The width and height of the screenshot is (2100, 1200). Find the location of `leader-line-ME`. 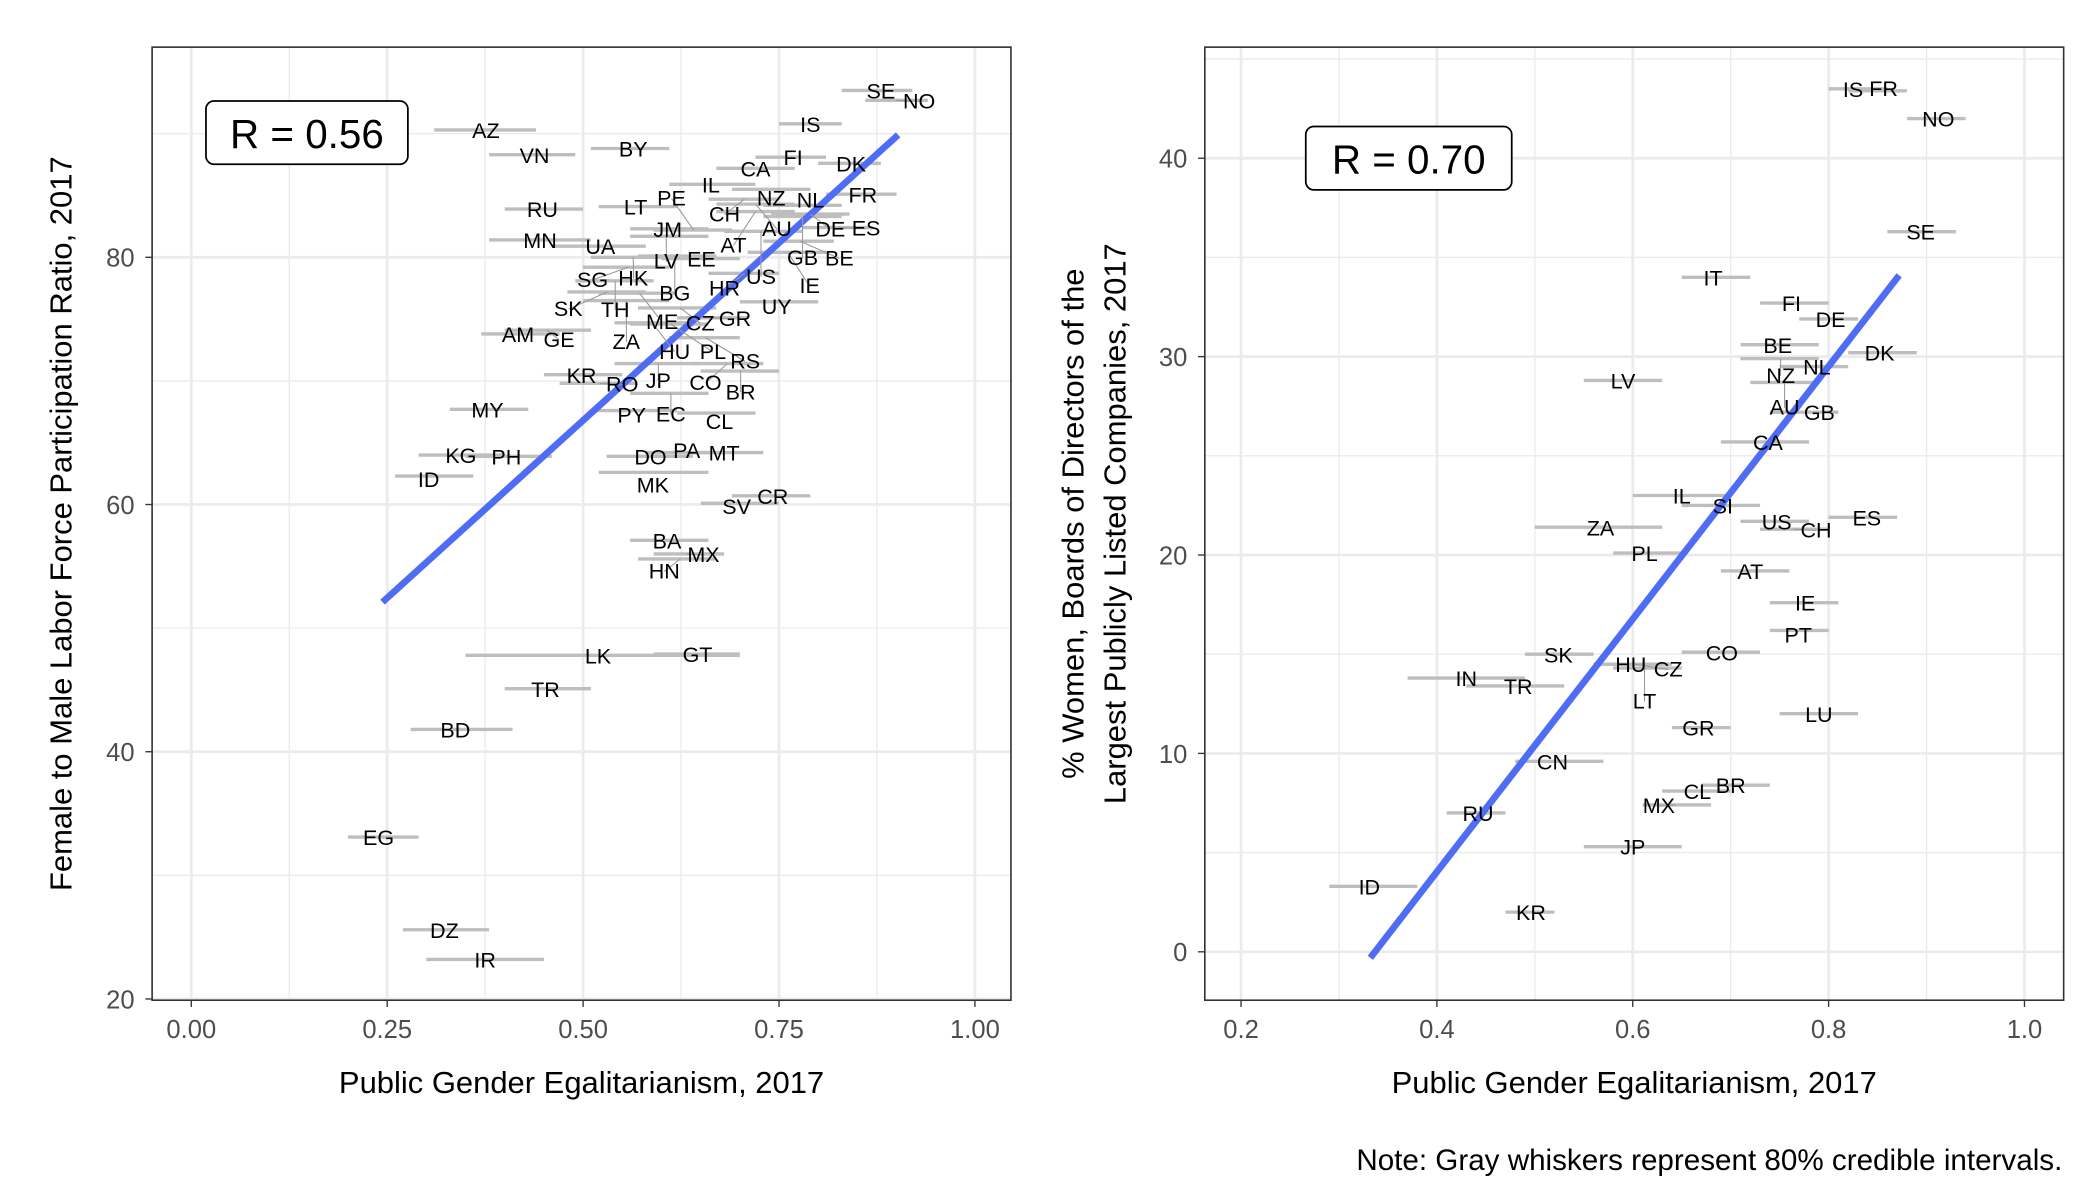

leader-line-ME is located at coordinates (651, 307).